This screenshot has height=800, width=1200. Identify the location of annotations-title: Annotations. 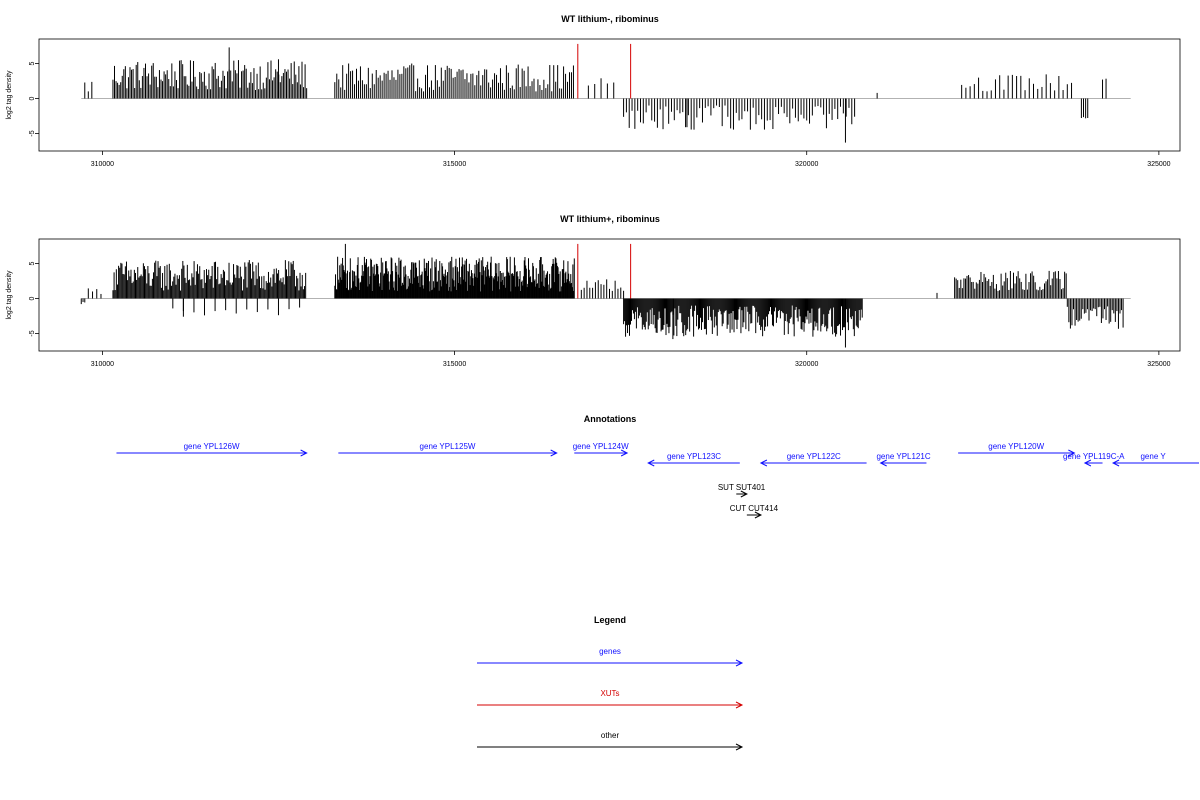
(610, 419).